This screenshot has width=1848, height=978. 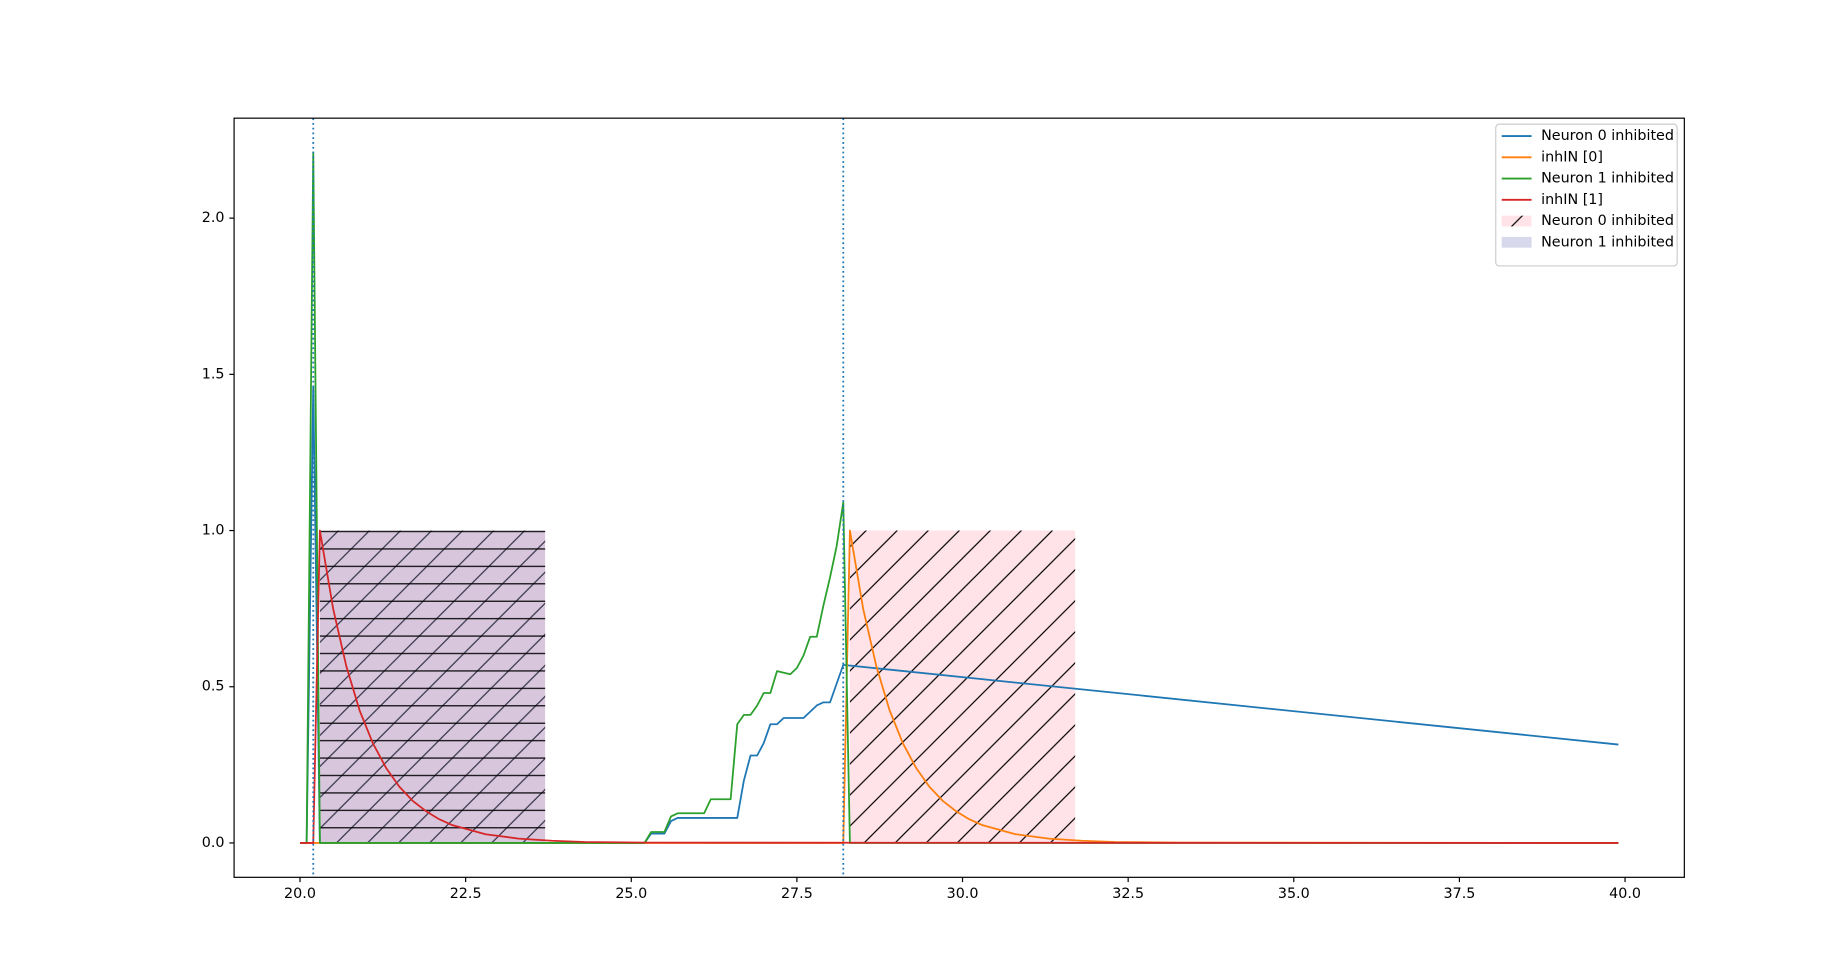 I want to click on y-tick-label: 1.0, so click(x=213, y=531).